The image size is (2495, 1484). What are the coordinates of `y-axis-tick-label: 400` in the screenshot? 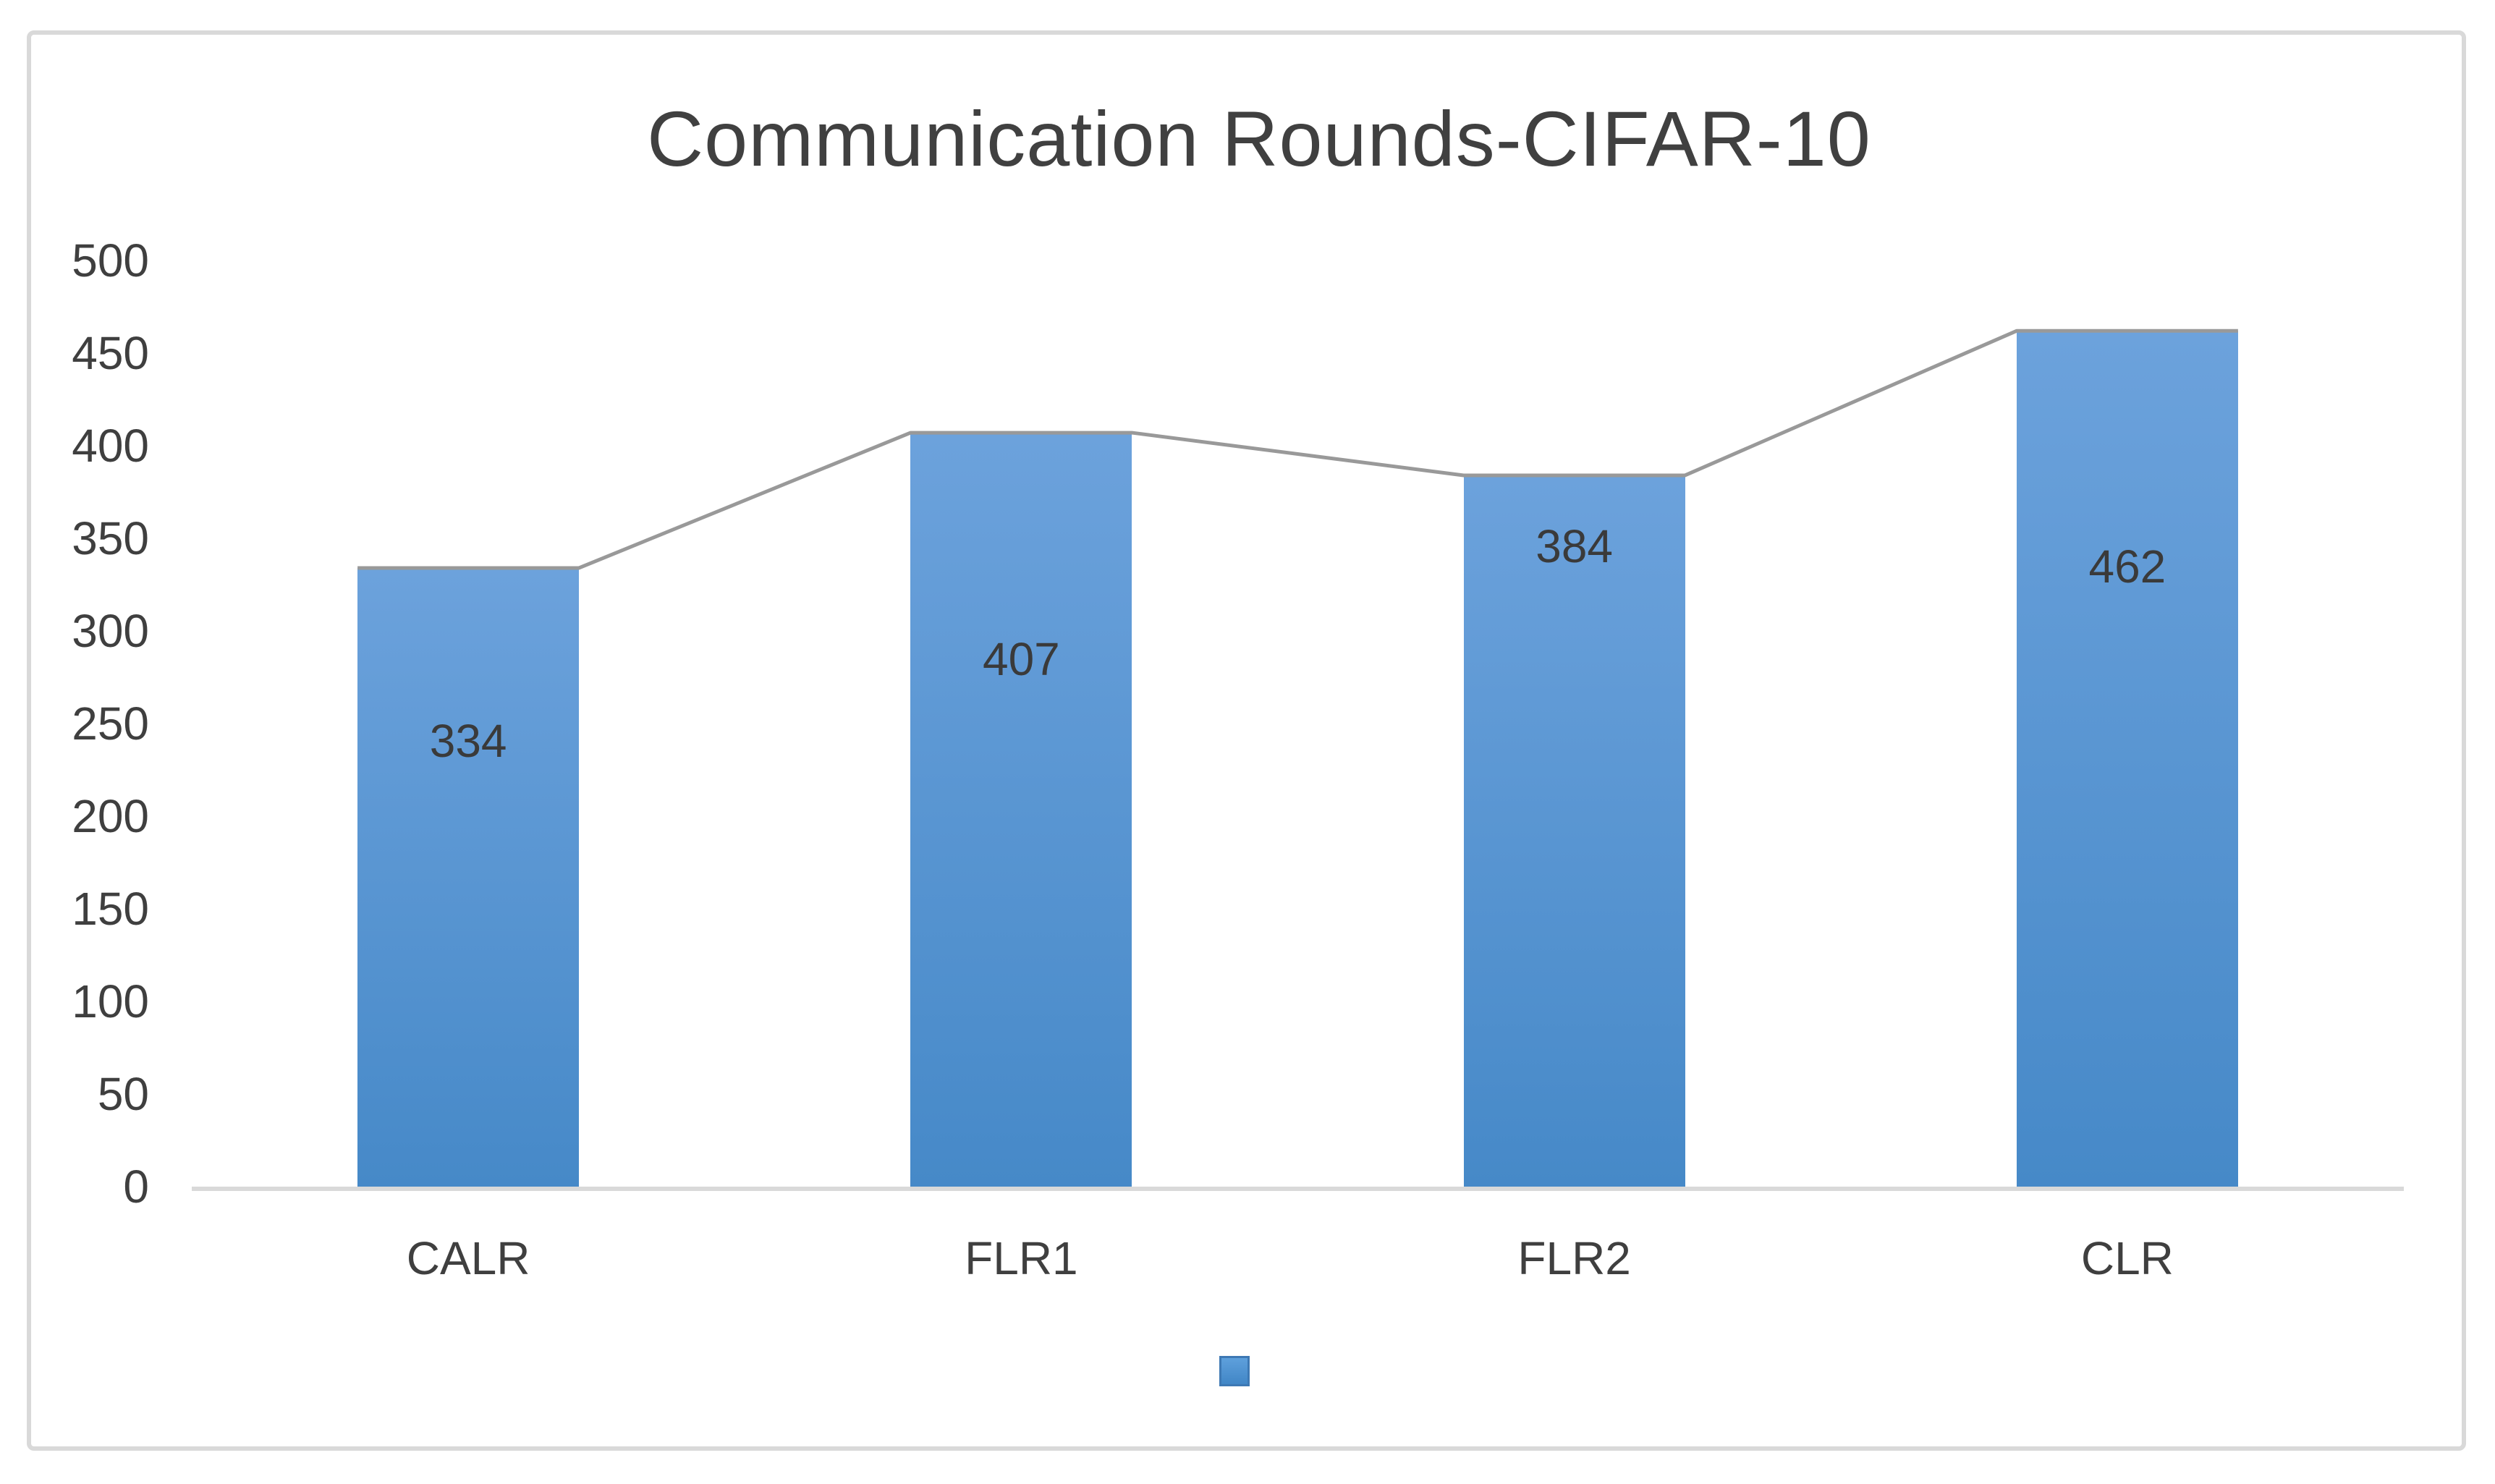 It's located at (110, 446).